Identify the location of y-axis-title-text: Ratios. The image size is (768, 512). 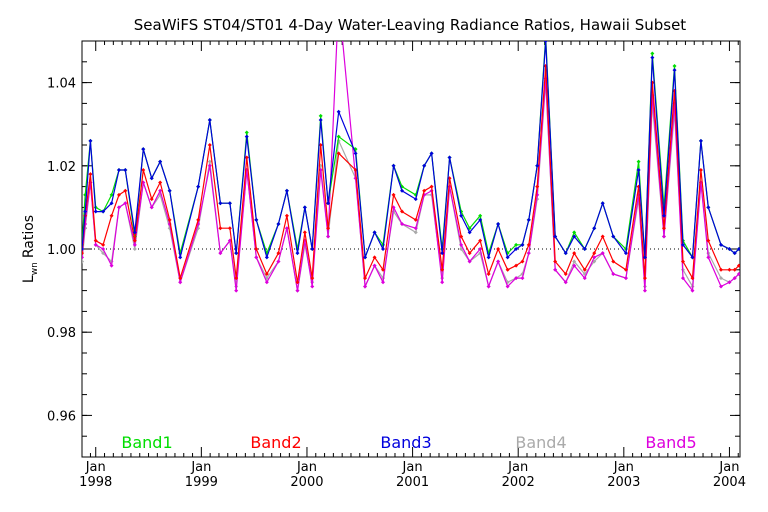
(29, 236).